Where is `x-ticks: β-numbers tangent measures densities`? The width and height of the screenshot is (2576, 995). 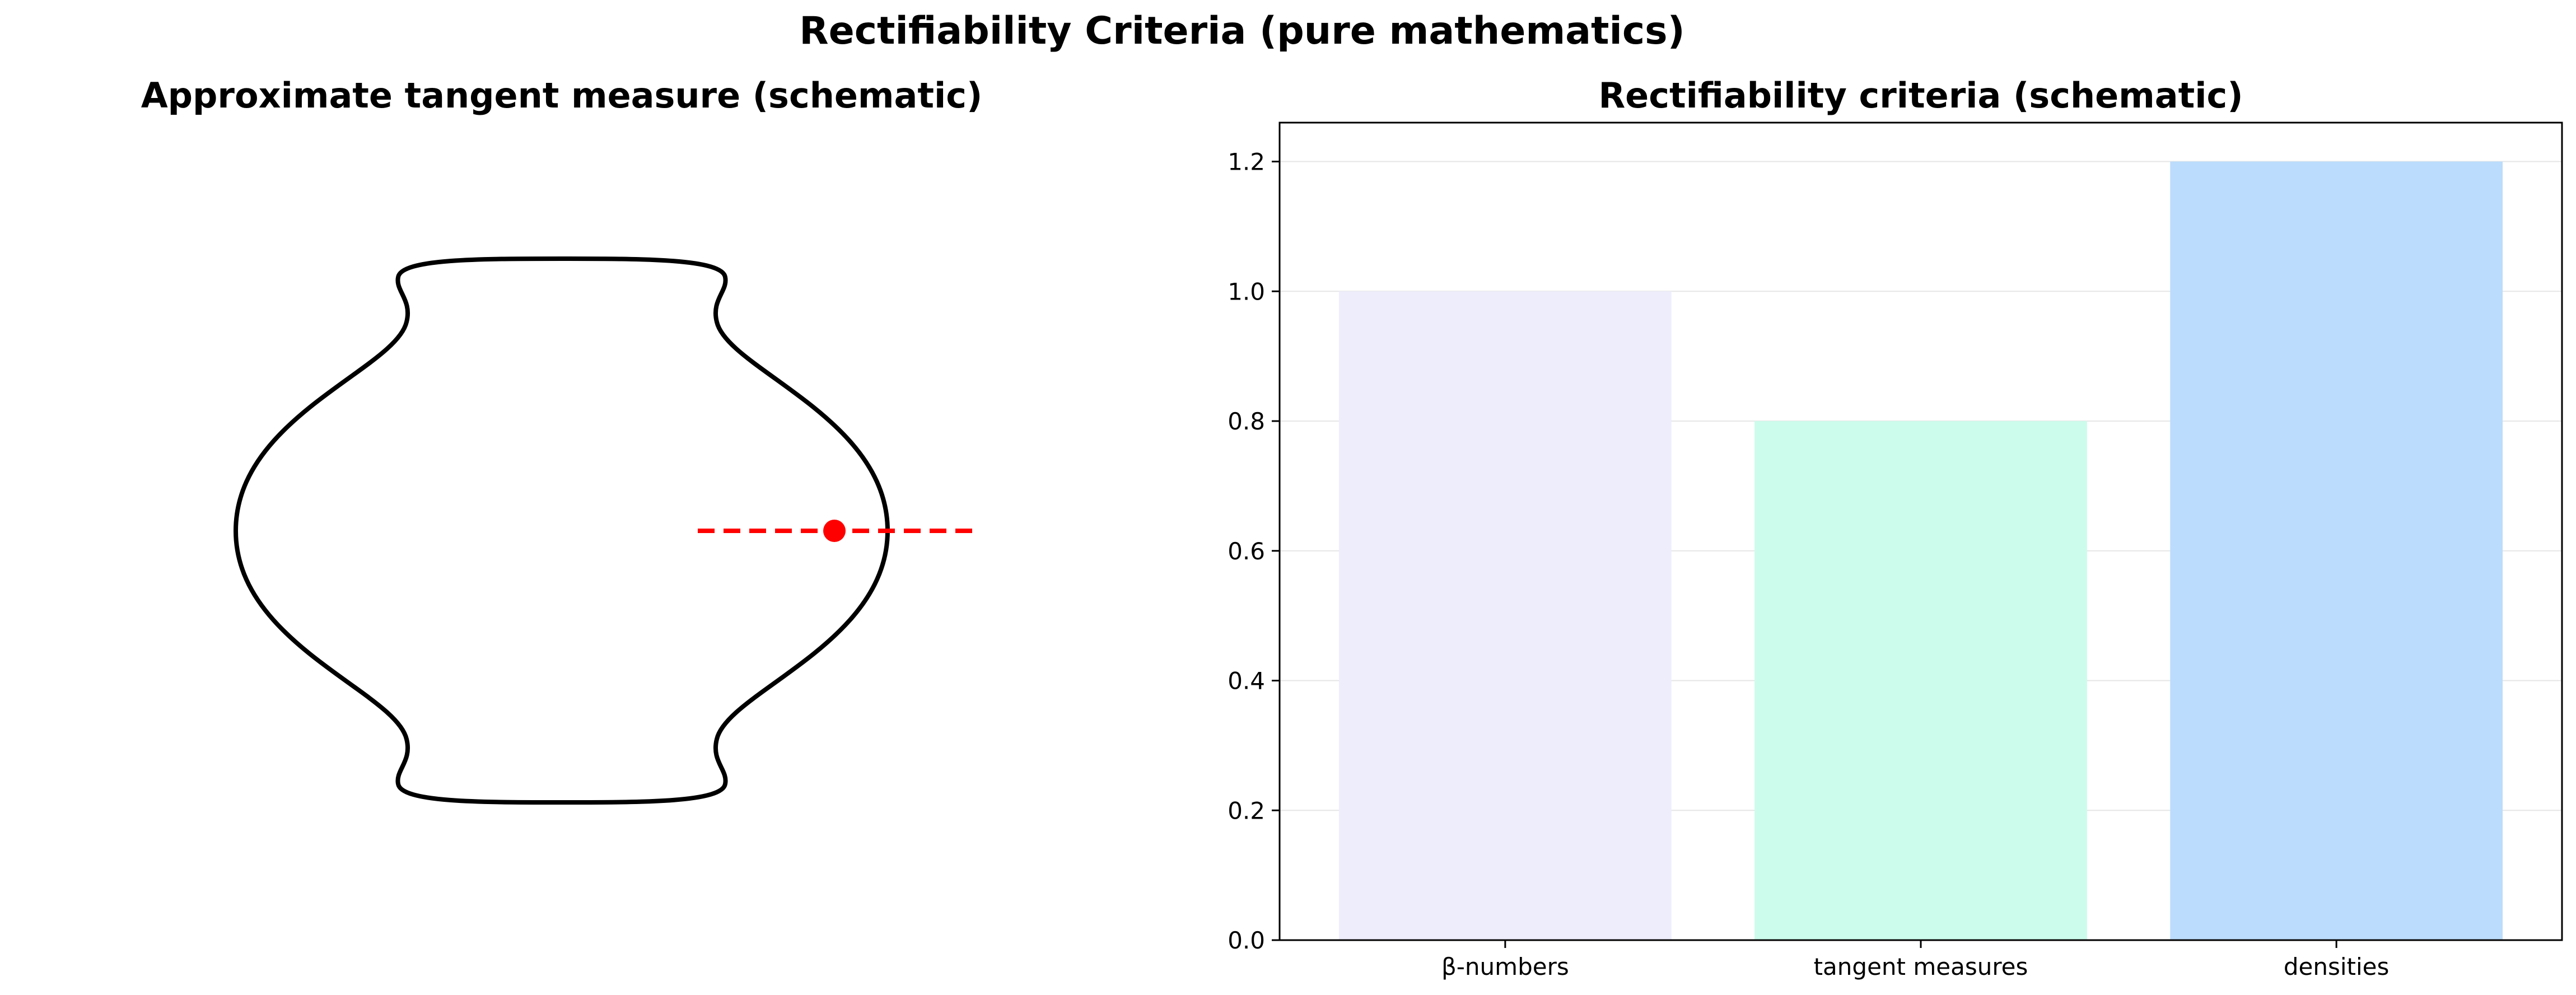
x-ticks: β-numbers tangent measures densities is located at coordinates (1915, 960).